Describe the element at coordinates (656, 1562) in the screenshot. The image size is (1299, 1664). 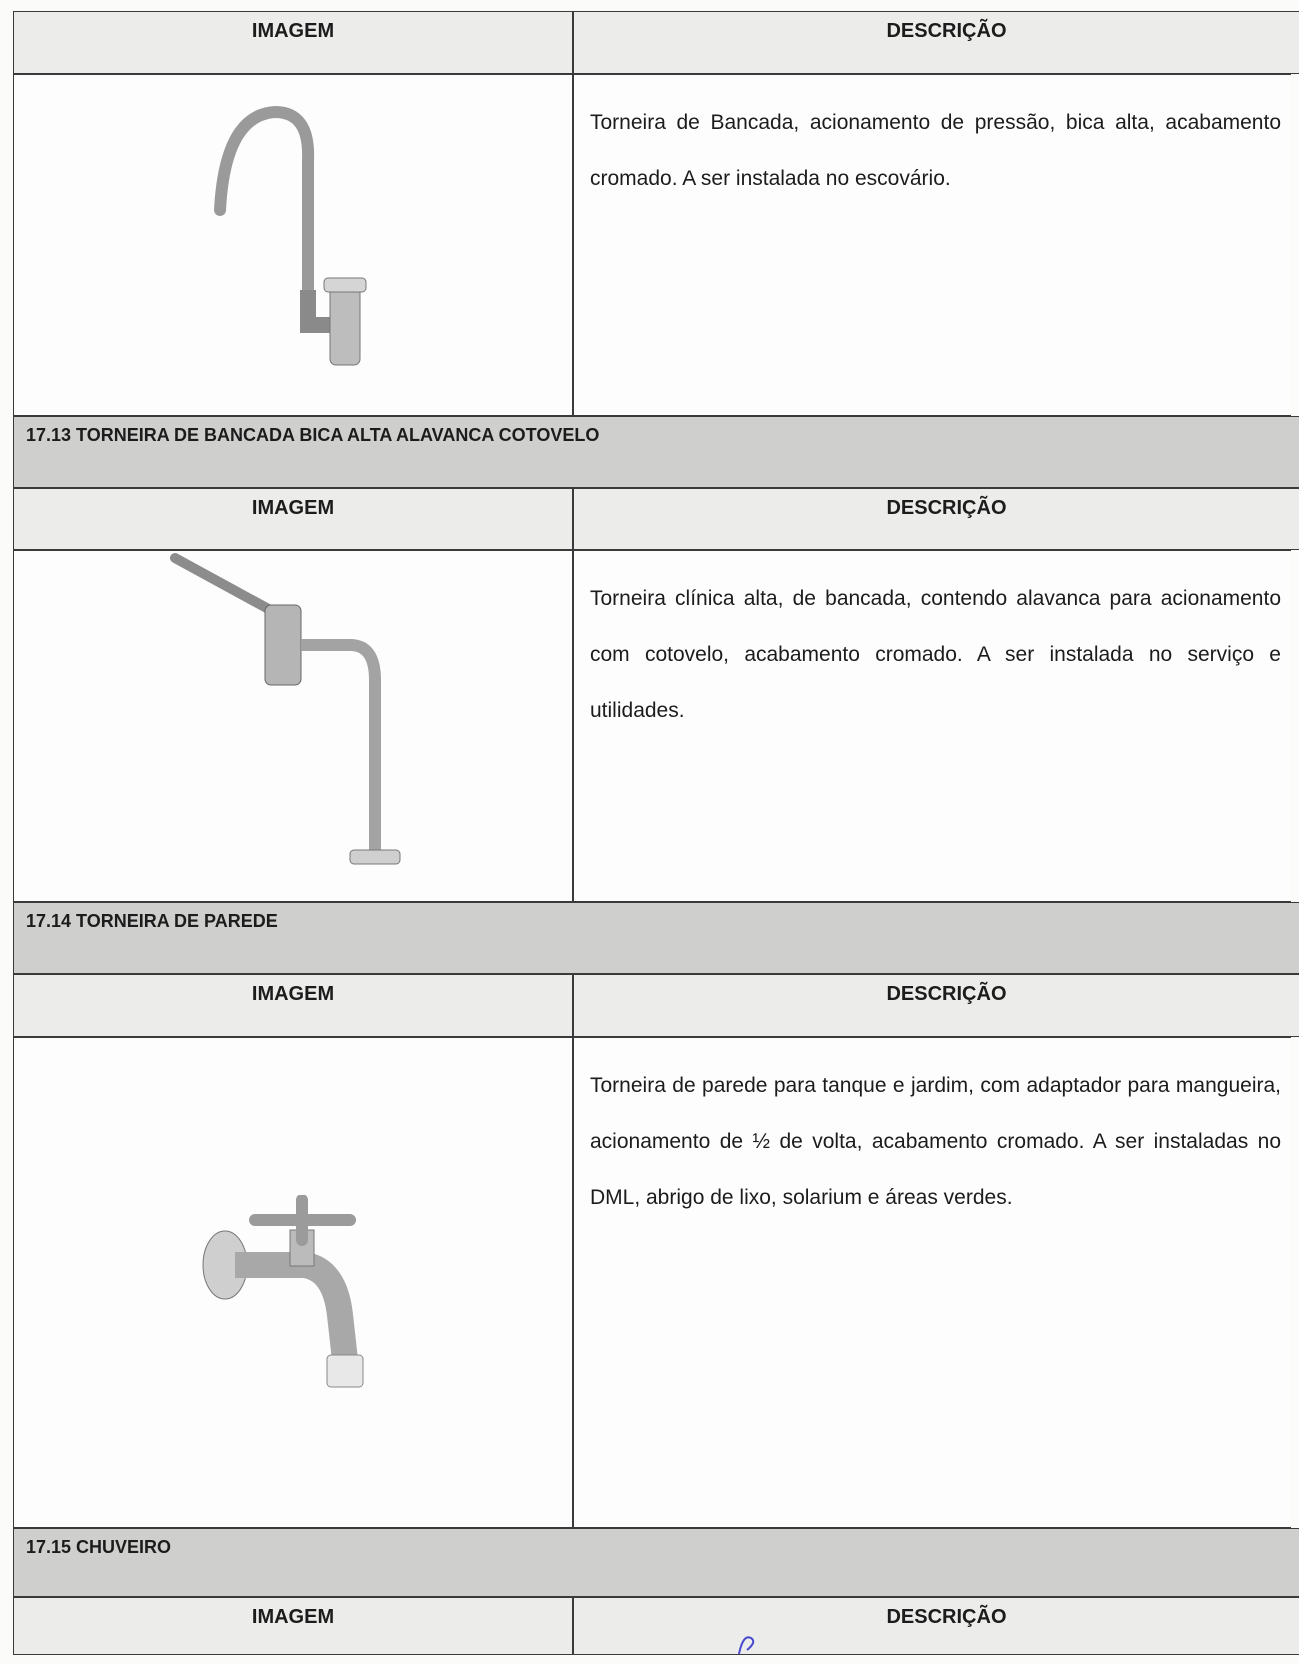
I see `section-title: 17.15 CHUVEIRO` at that location.